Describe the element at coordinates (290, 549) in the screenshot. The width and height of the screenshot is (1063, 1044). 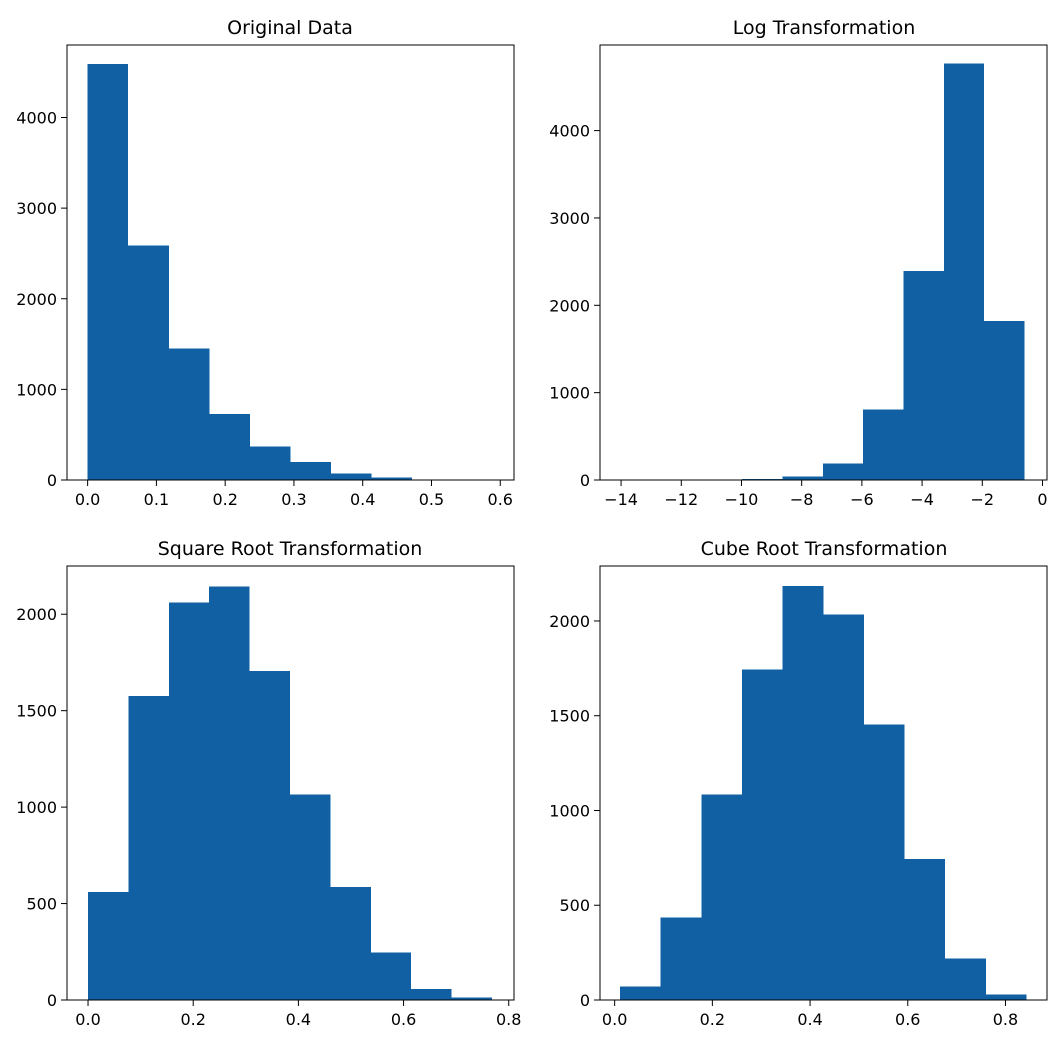
I see `chart-title: Square Root Transformation` at that location.